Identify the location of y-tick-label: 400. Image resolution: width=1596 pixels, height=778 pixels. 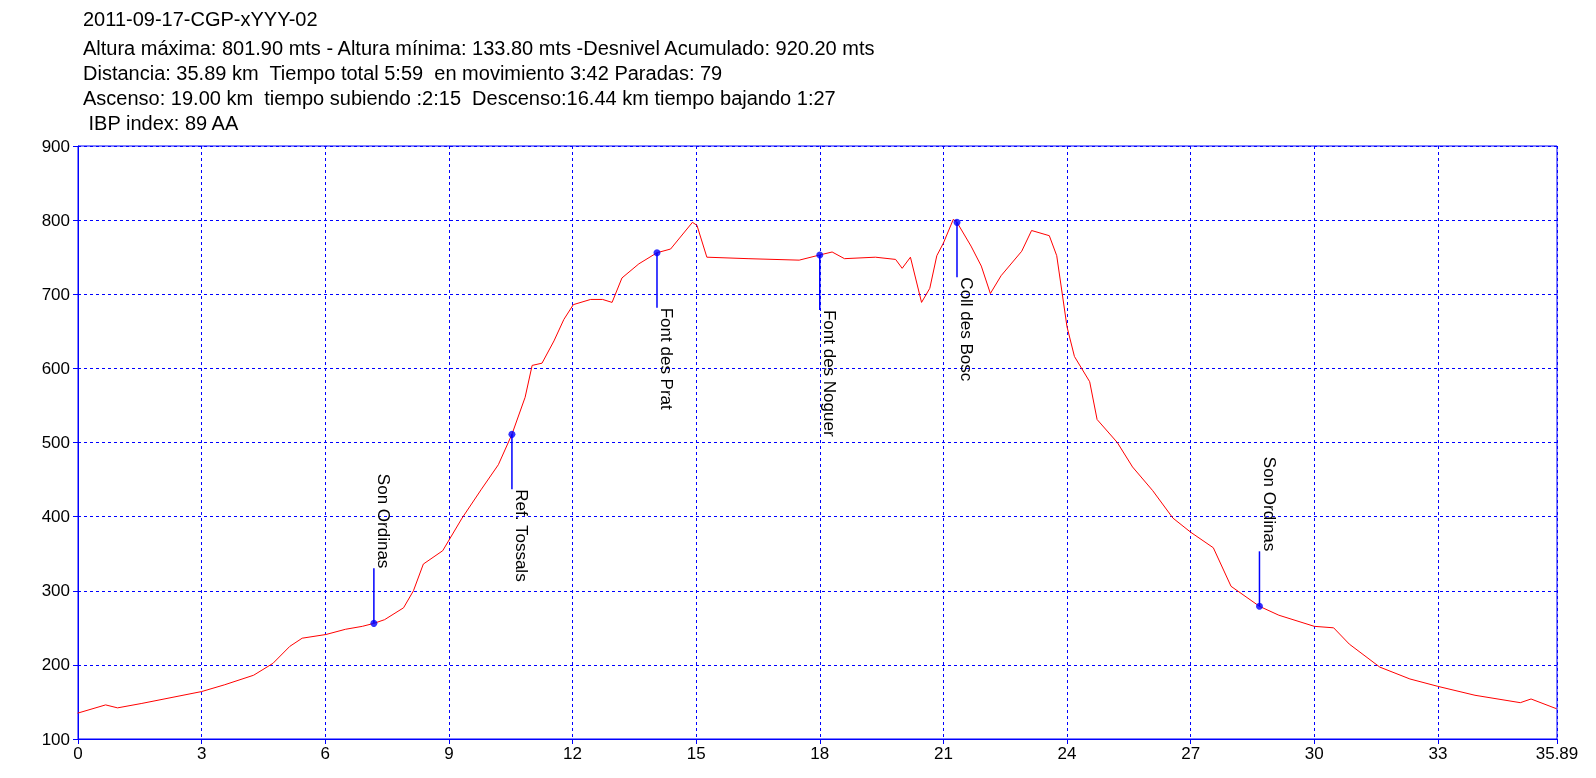
(55, 517).